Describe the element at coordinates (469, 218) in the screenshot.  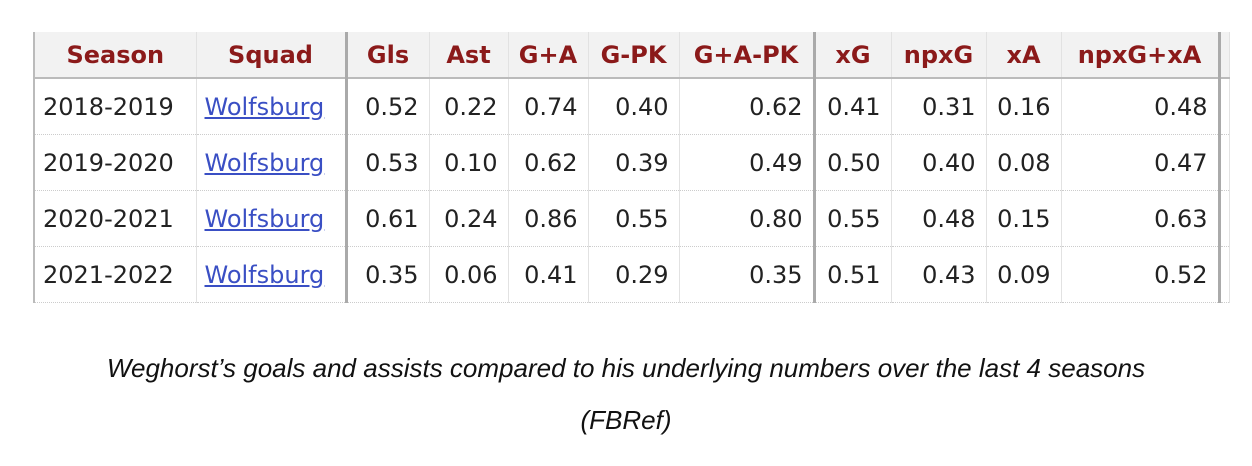
I see `stat-cell: 0.24` at that location.